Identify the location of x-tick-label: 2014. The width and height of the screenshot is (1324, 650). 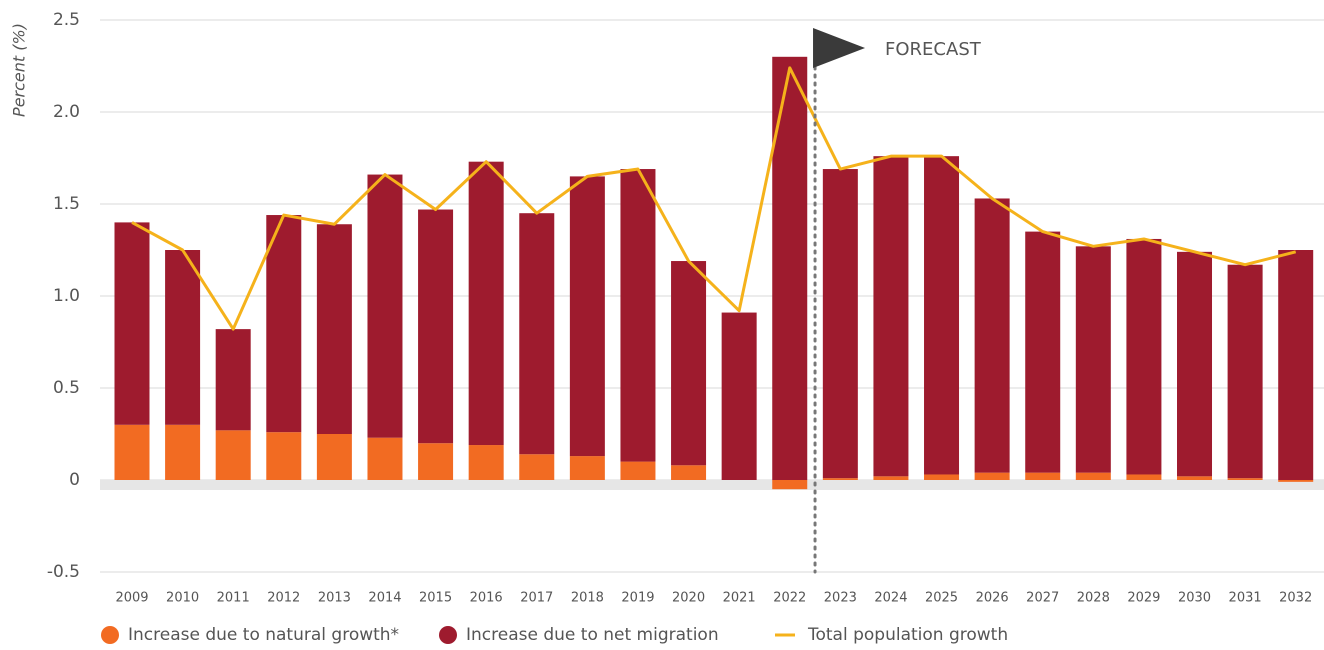
(384, 598).